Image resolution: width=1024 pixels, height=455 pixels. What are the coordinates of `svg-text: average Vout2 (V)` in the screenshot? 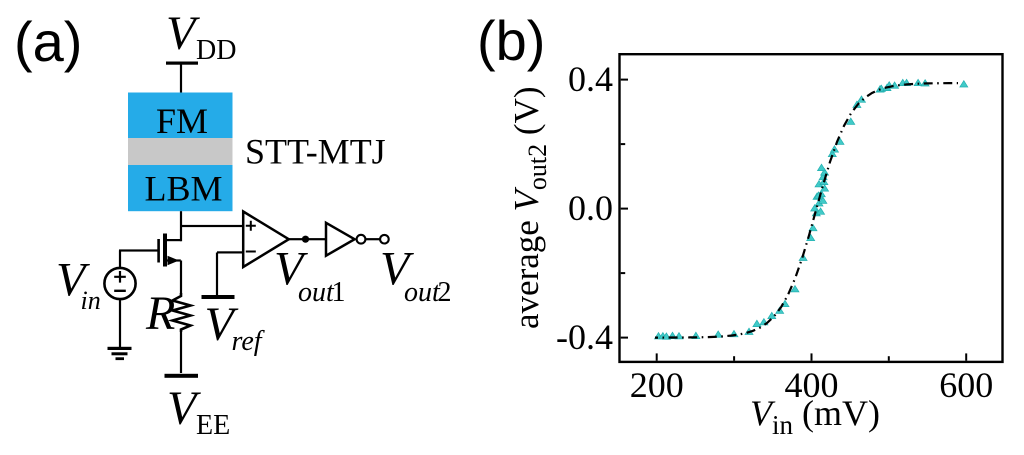 It's located at (529, 207).